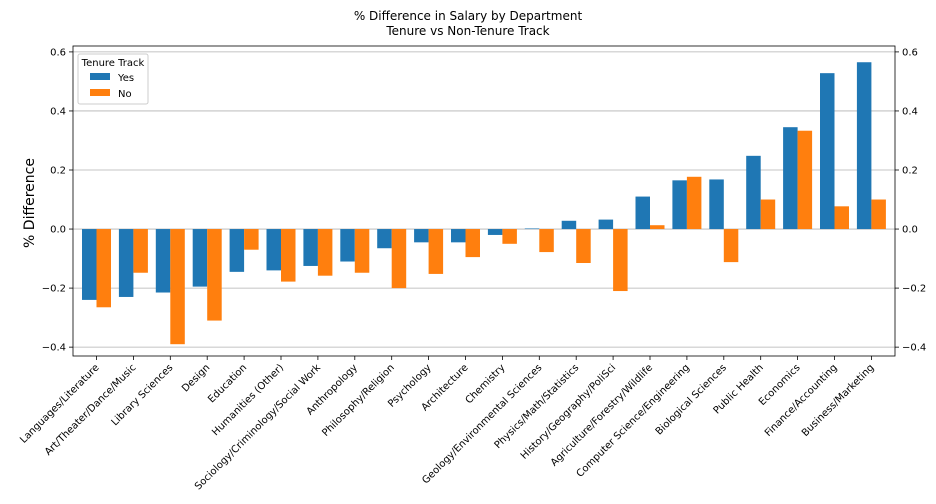 The height and width of the screenshot is (504, 936). I want to click on x-tick-label: Library Sciences, so click(143, 395).